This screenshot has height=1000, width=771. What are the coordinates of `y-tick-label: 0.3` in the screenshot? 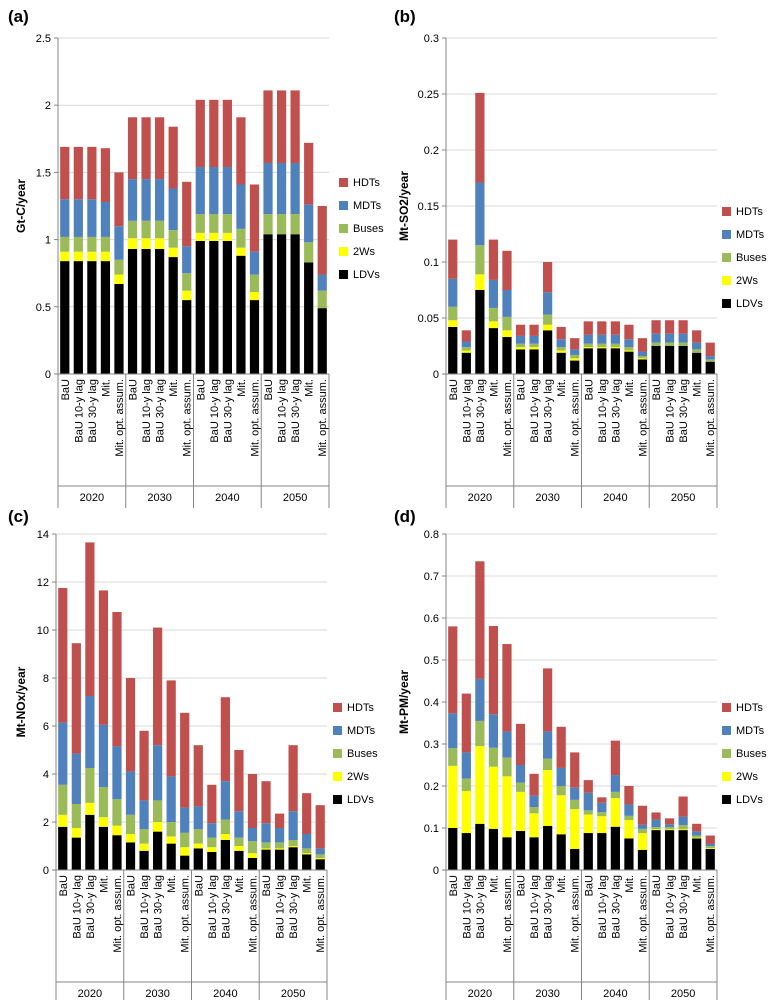 It's located at (431, 745).